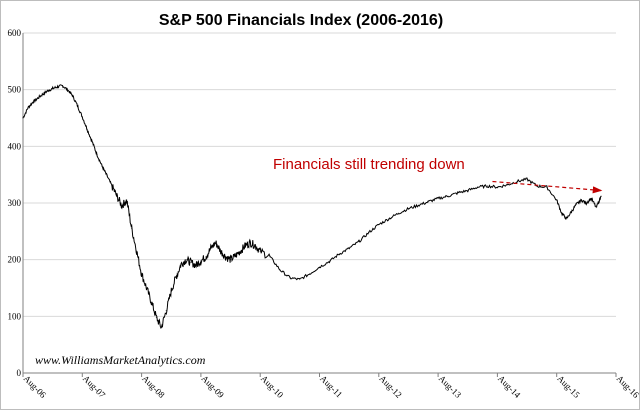 The width and height of the screenshot is (640, 411). Describe the element at coordinates (568, 386) in the screenshot. I see `x-tick-label-9: Aug-15` at that location.